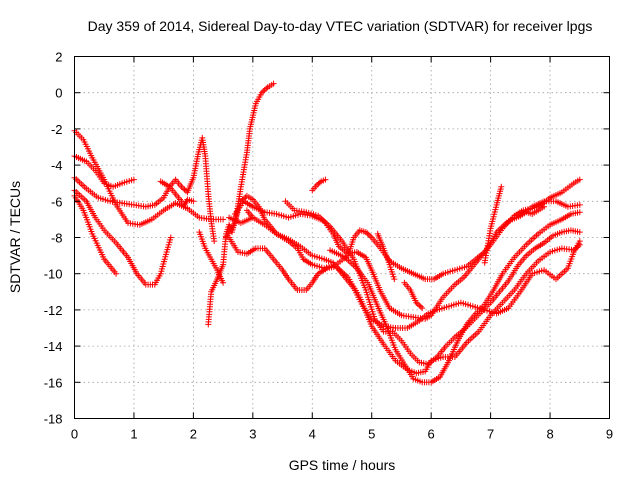 The image size is (640, 480). Describe the element at coordinates (312, 434) in the screenshot. I see `x-tick-label: 4` at that location.